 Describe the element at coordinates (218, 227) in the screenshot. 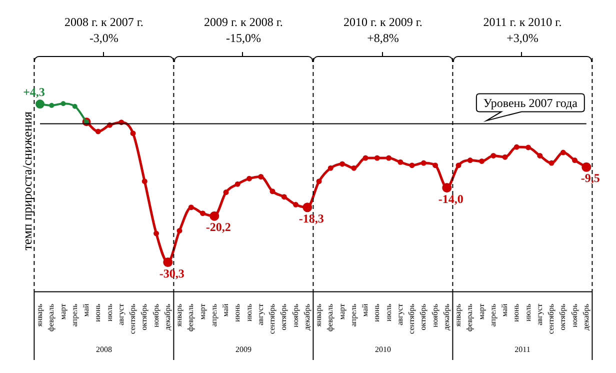

I see `data-label: -20,2` at that location.